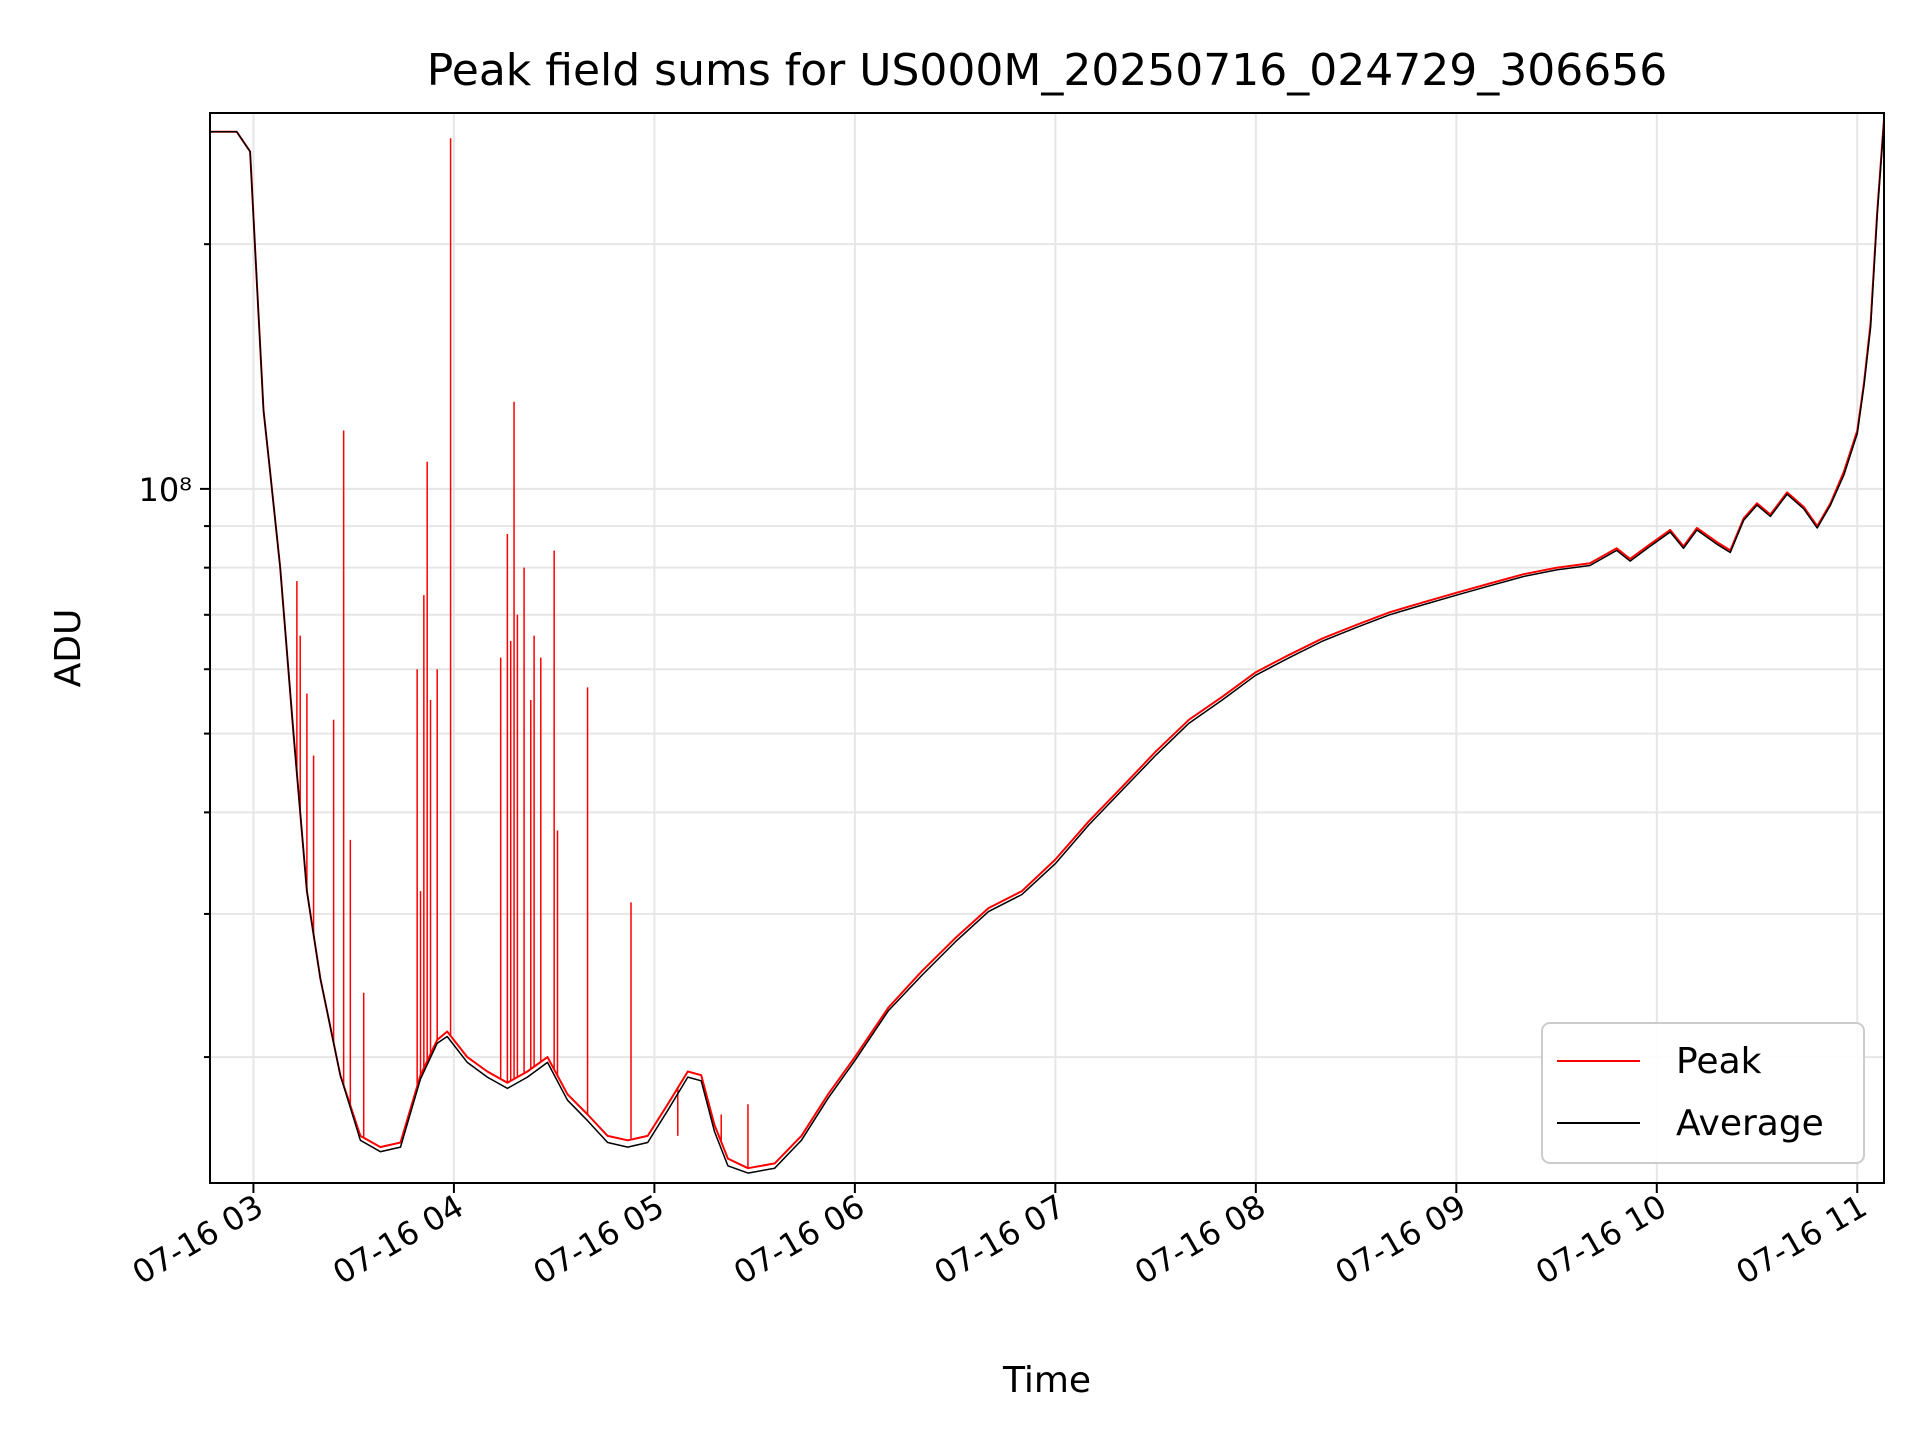 This screenshot has width=1920, height=1440. What do you see at coordinates (1046, 1380) in the screenshot?
I see `x-axis-label: Time` at bounding box center [1046, 1380].